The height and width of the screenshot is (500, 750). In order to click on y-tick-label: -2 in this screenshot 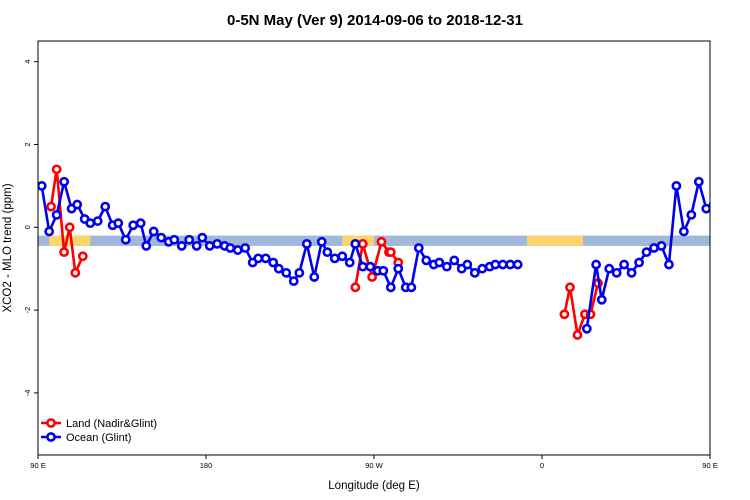, I will do `click(27, 310)`.